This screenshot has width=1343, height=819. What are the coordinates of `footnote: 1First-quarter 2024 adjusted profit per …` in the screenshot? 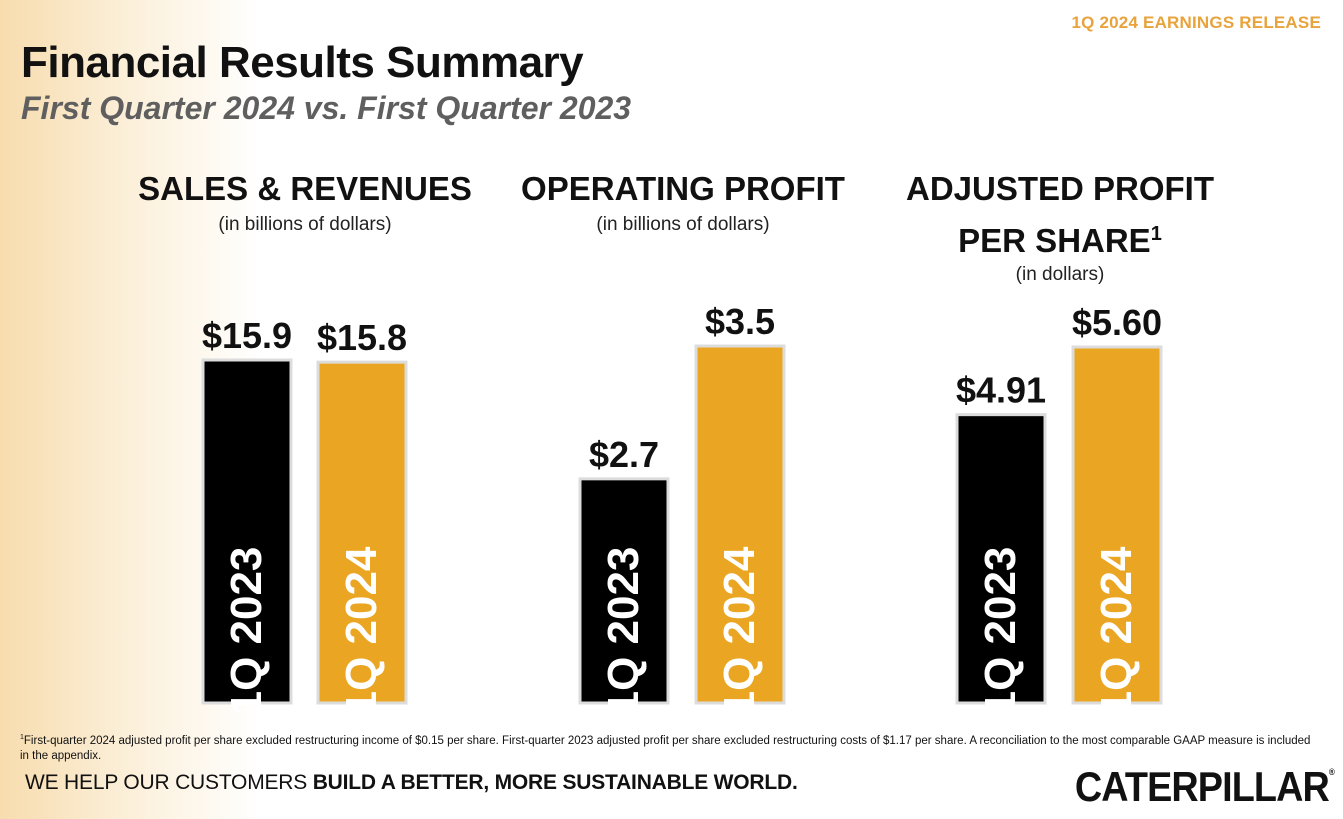 It's located at (670, 749).